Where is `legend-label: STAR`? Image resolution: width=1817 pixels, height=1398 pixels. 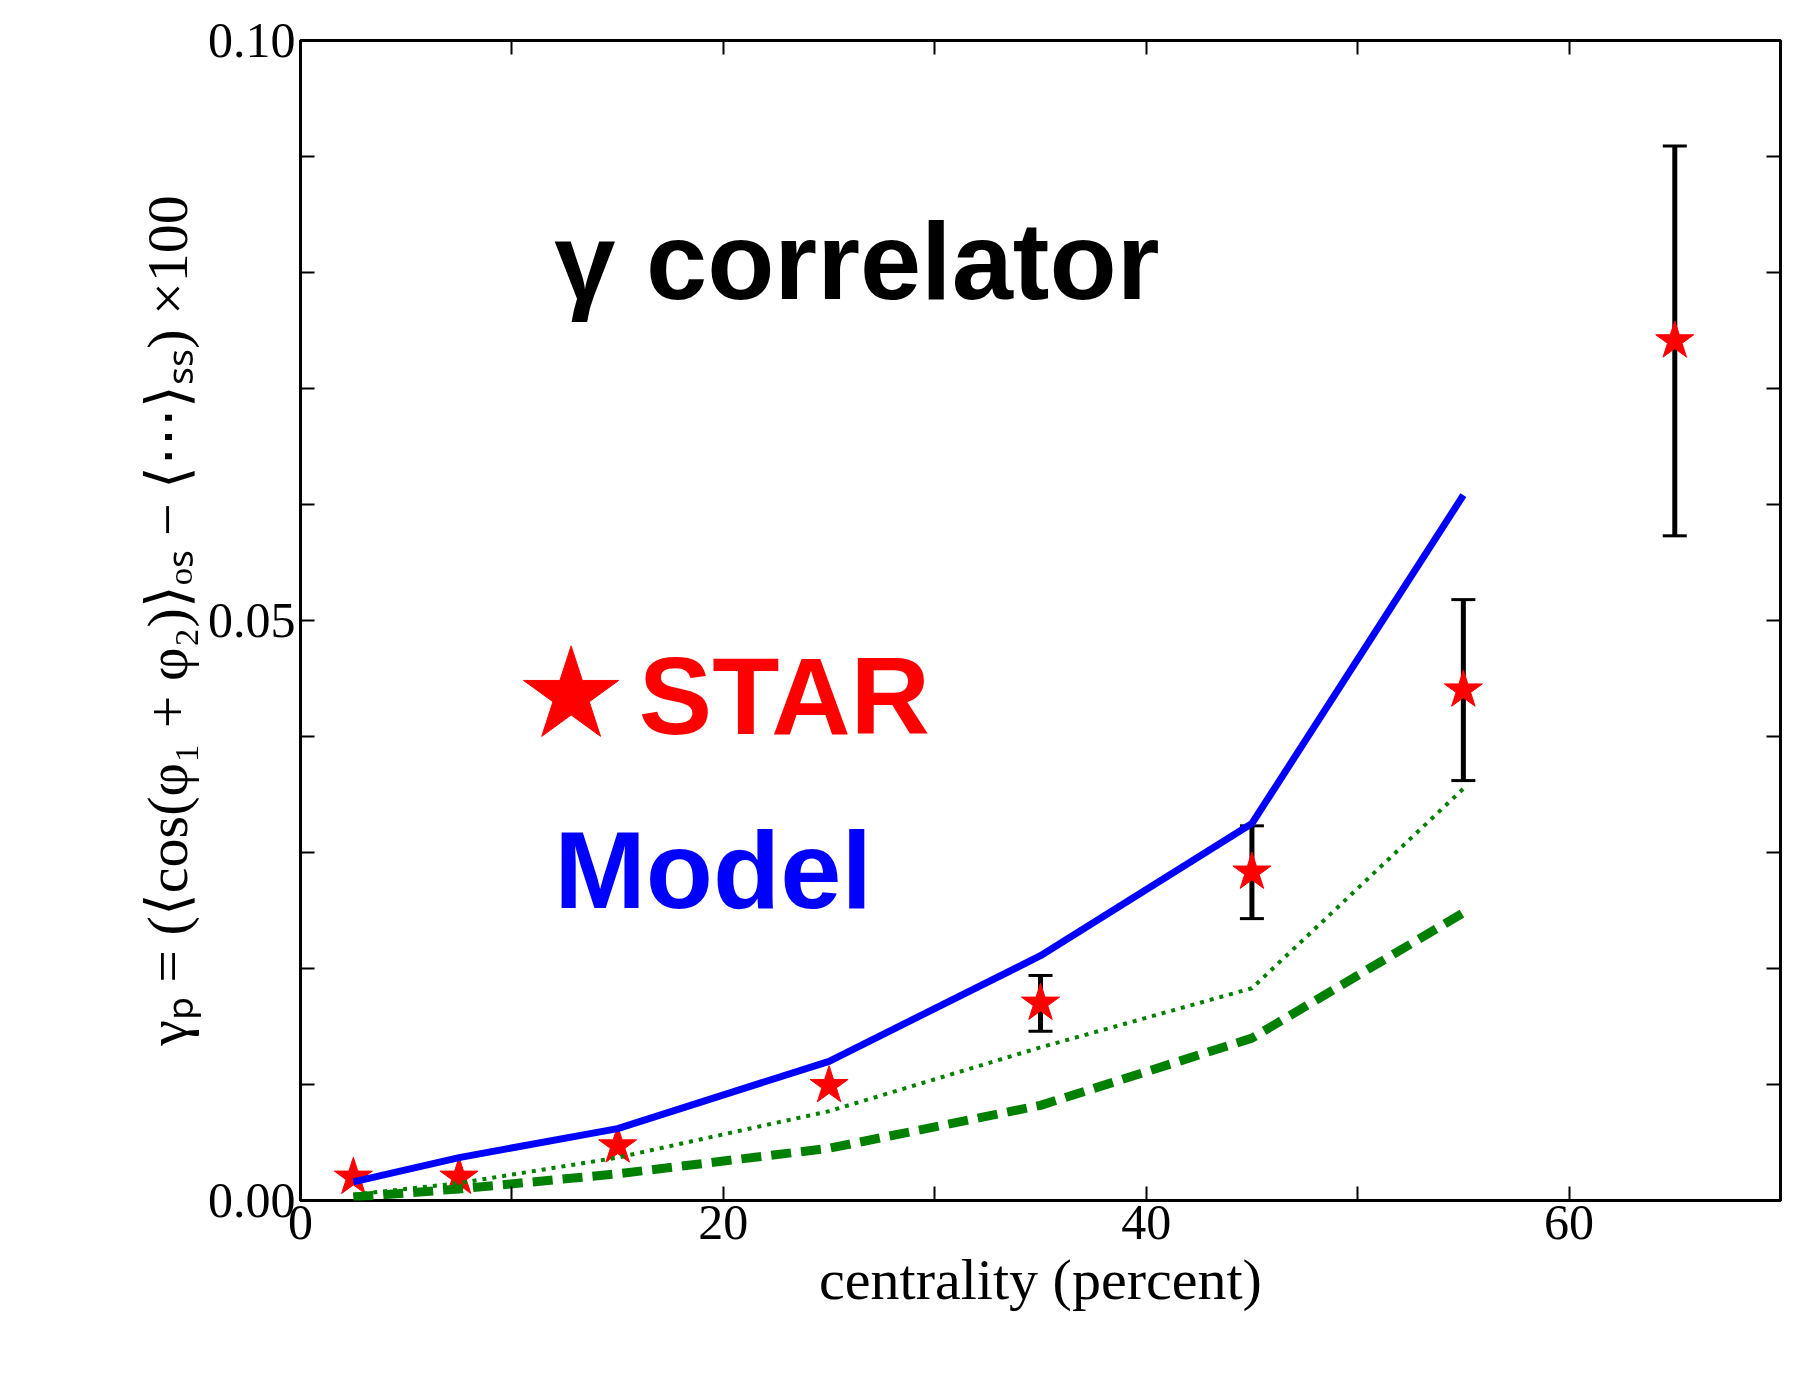 legend-label: STAR is located at coordinates (784, 696).